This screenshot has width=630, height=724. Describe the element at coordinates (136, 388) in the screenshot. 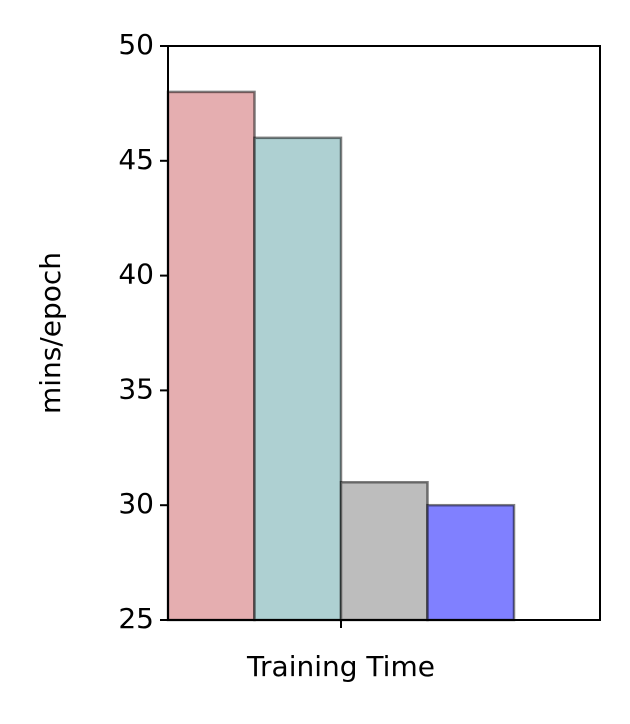

I see `y-tick-label: 35` at that location.